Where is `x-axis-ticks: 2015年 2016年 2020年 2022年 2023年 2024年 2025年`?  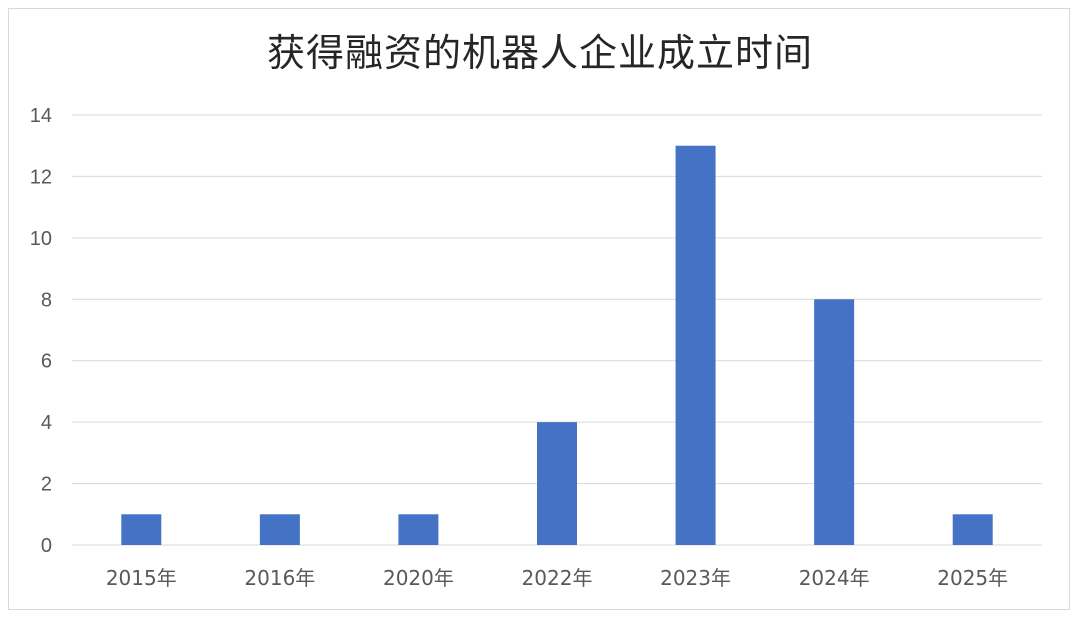
x-axis-ticks: 2015年 2016年 2020年 2022年 2023年 2024年 2025年 is located at coordinates (557, 578).